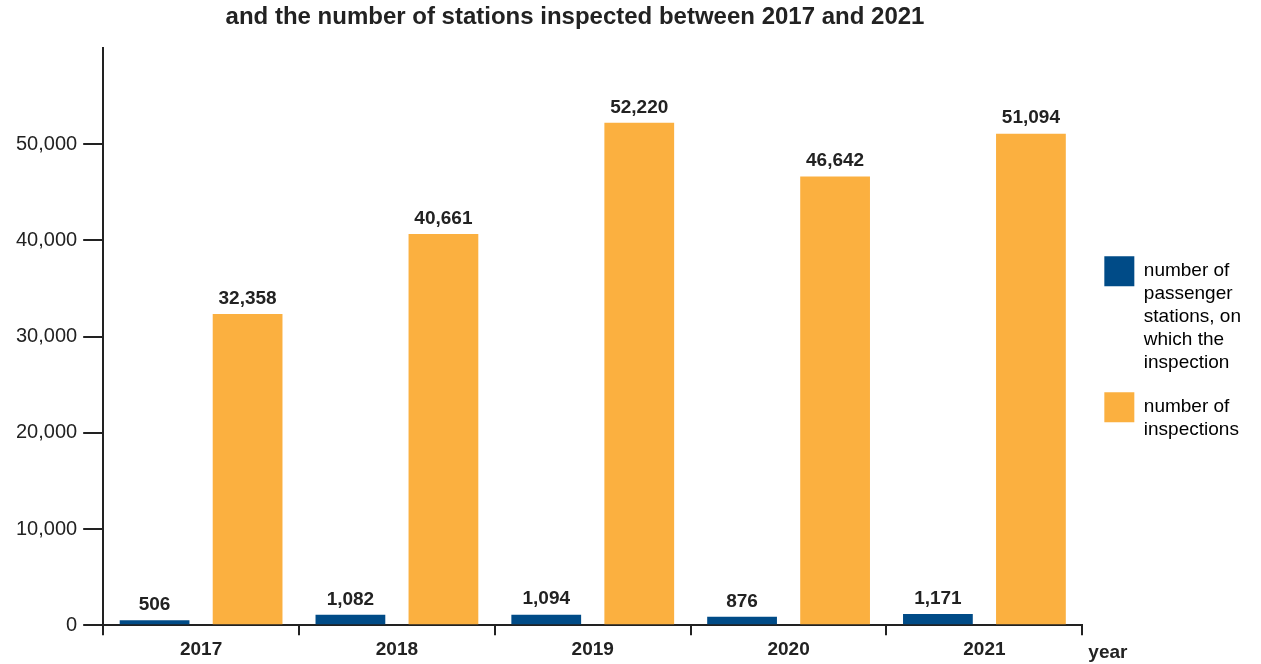 This screenshot has height=664, width=1261. What do you see at coordinates (47, 431) in the screenshot?
I see `y-tick-label: 20,000` at bounding box center [47, 431].